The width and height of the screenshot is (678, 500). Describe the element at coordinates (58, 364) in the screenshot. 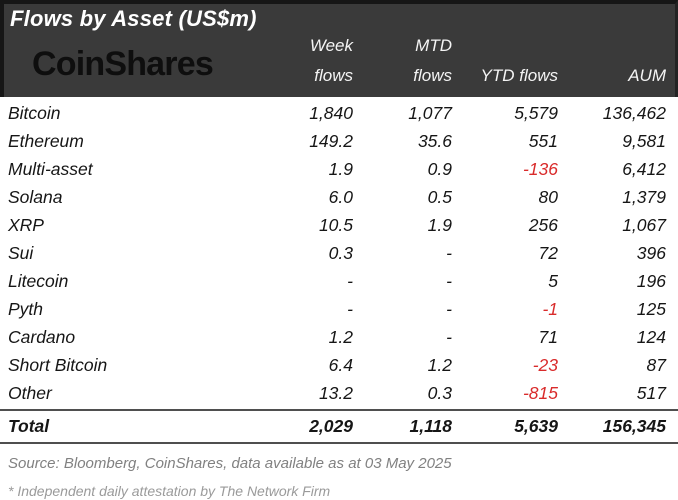

I see `asset-name-cell: Short Bitcoin` at that location.